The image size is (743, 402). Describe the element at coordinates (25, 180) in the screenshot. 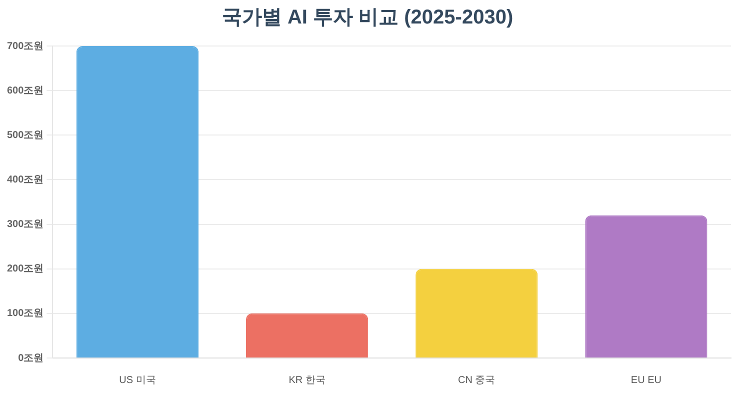

I see `y-tick-label: 400조원` at that location.